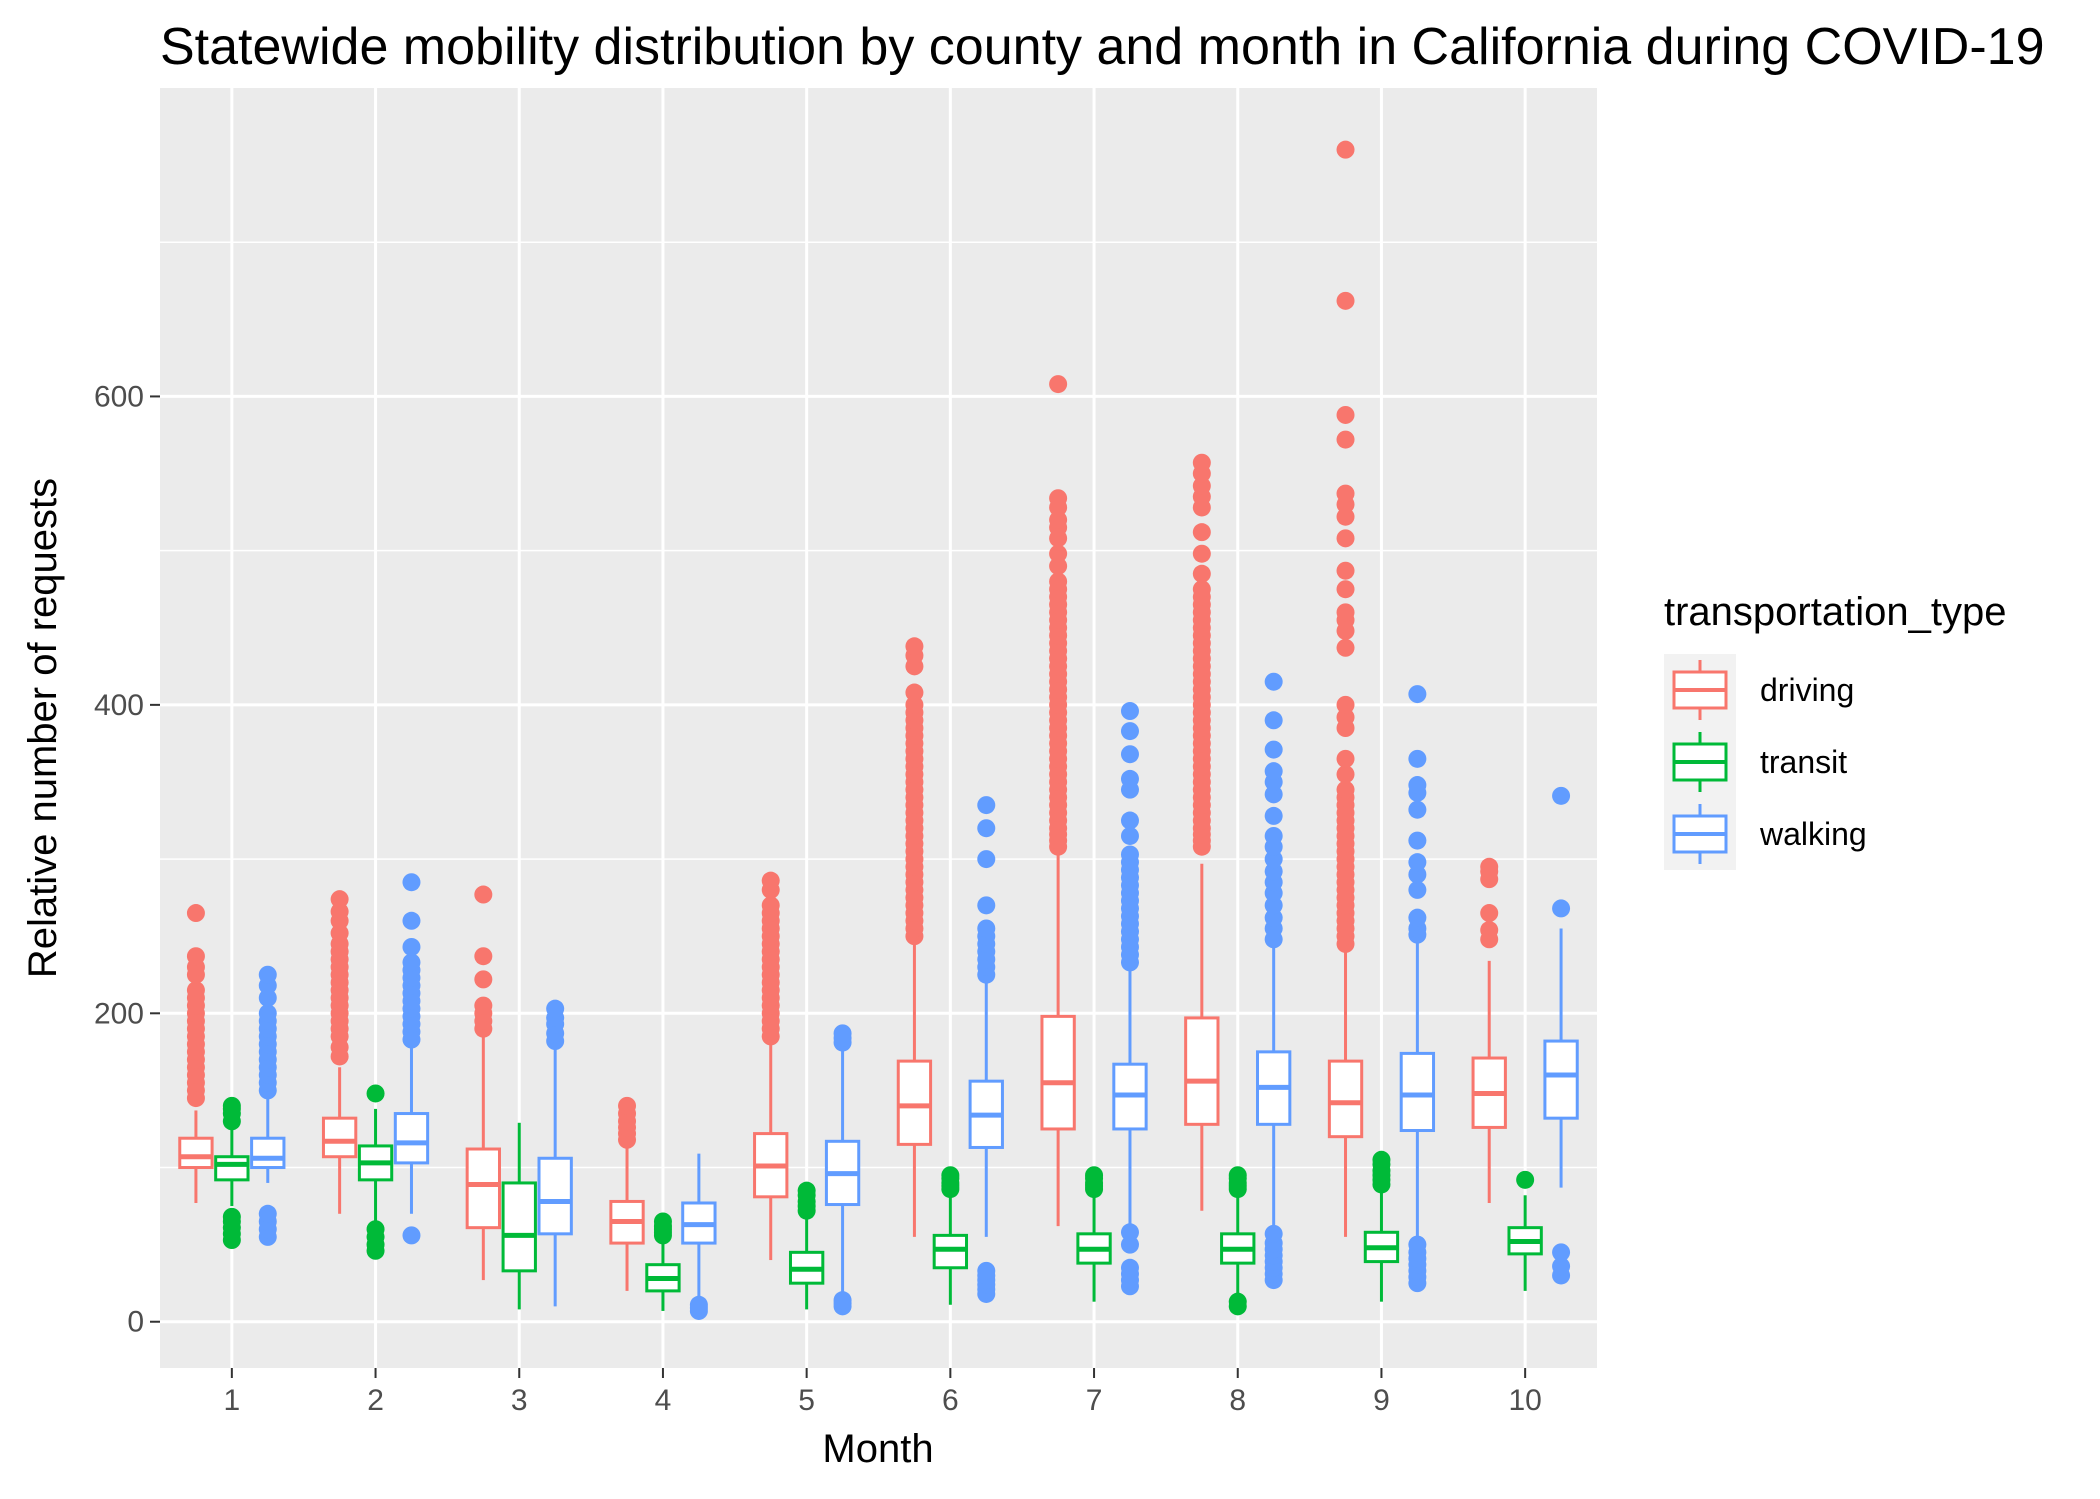 This screenshot has height=1499, width=2100. What do you see at coordinates (135, 1322) in the screenshot?
I see `y-tick-label: 0` at bounding box center [135, 1322].